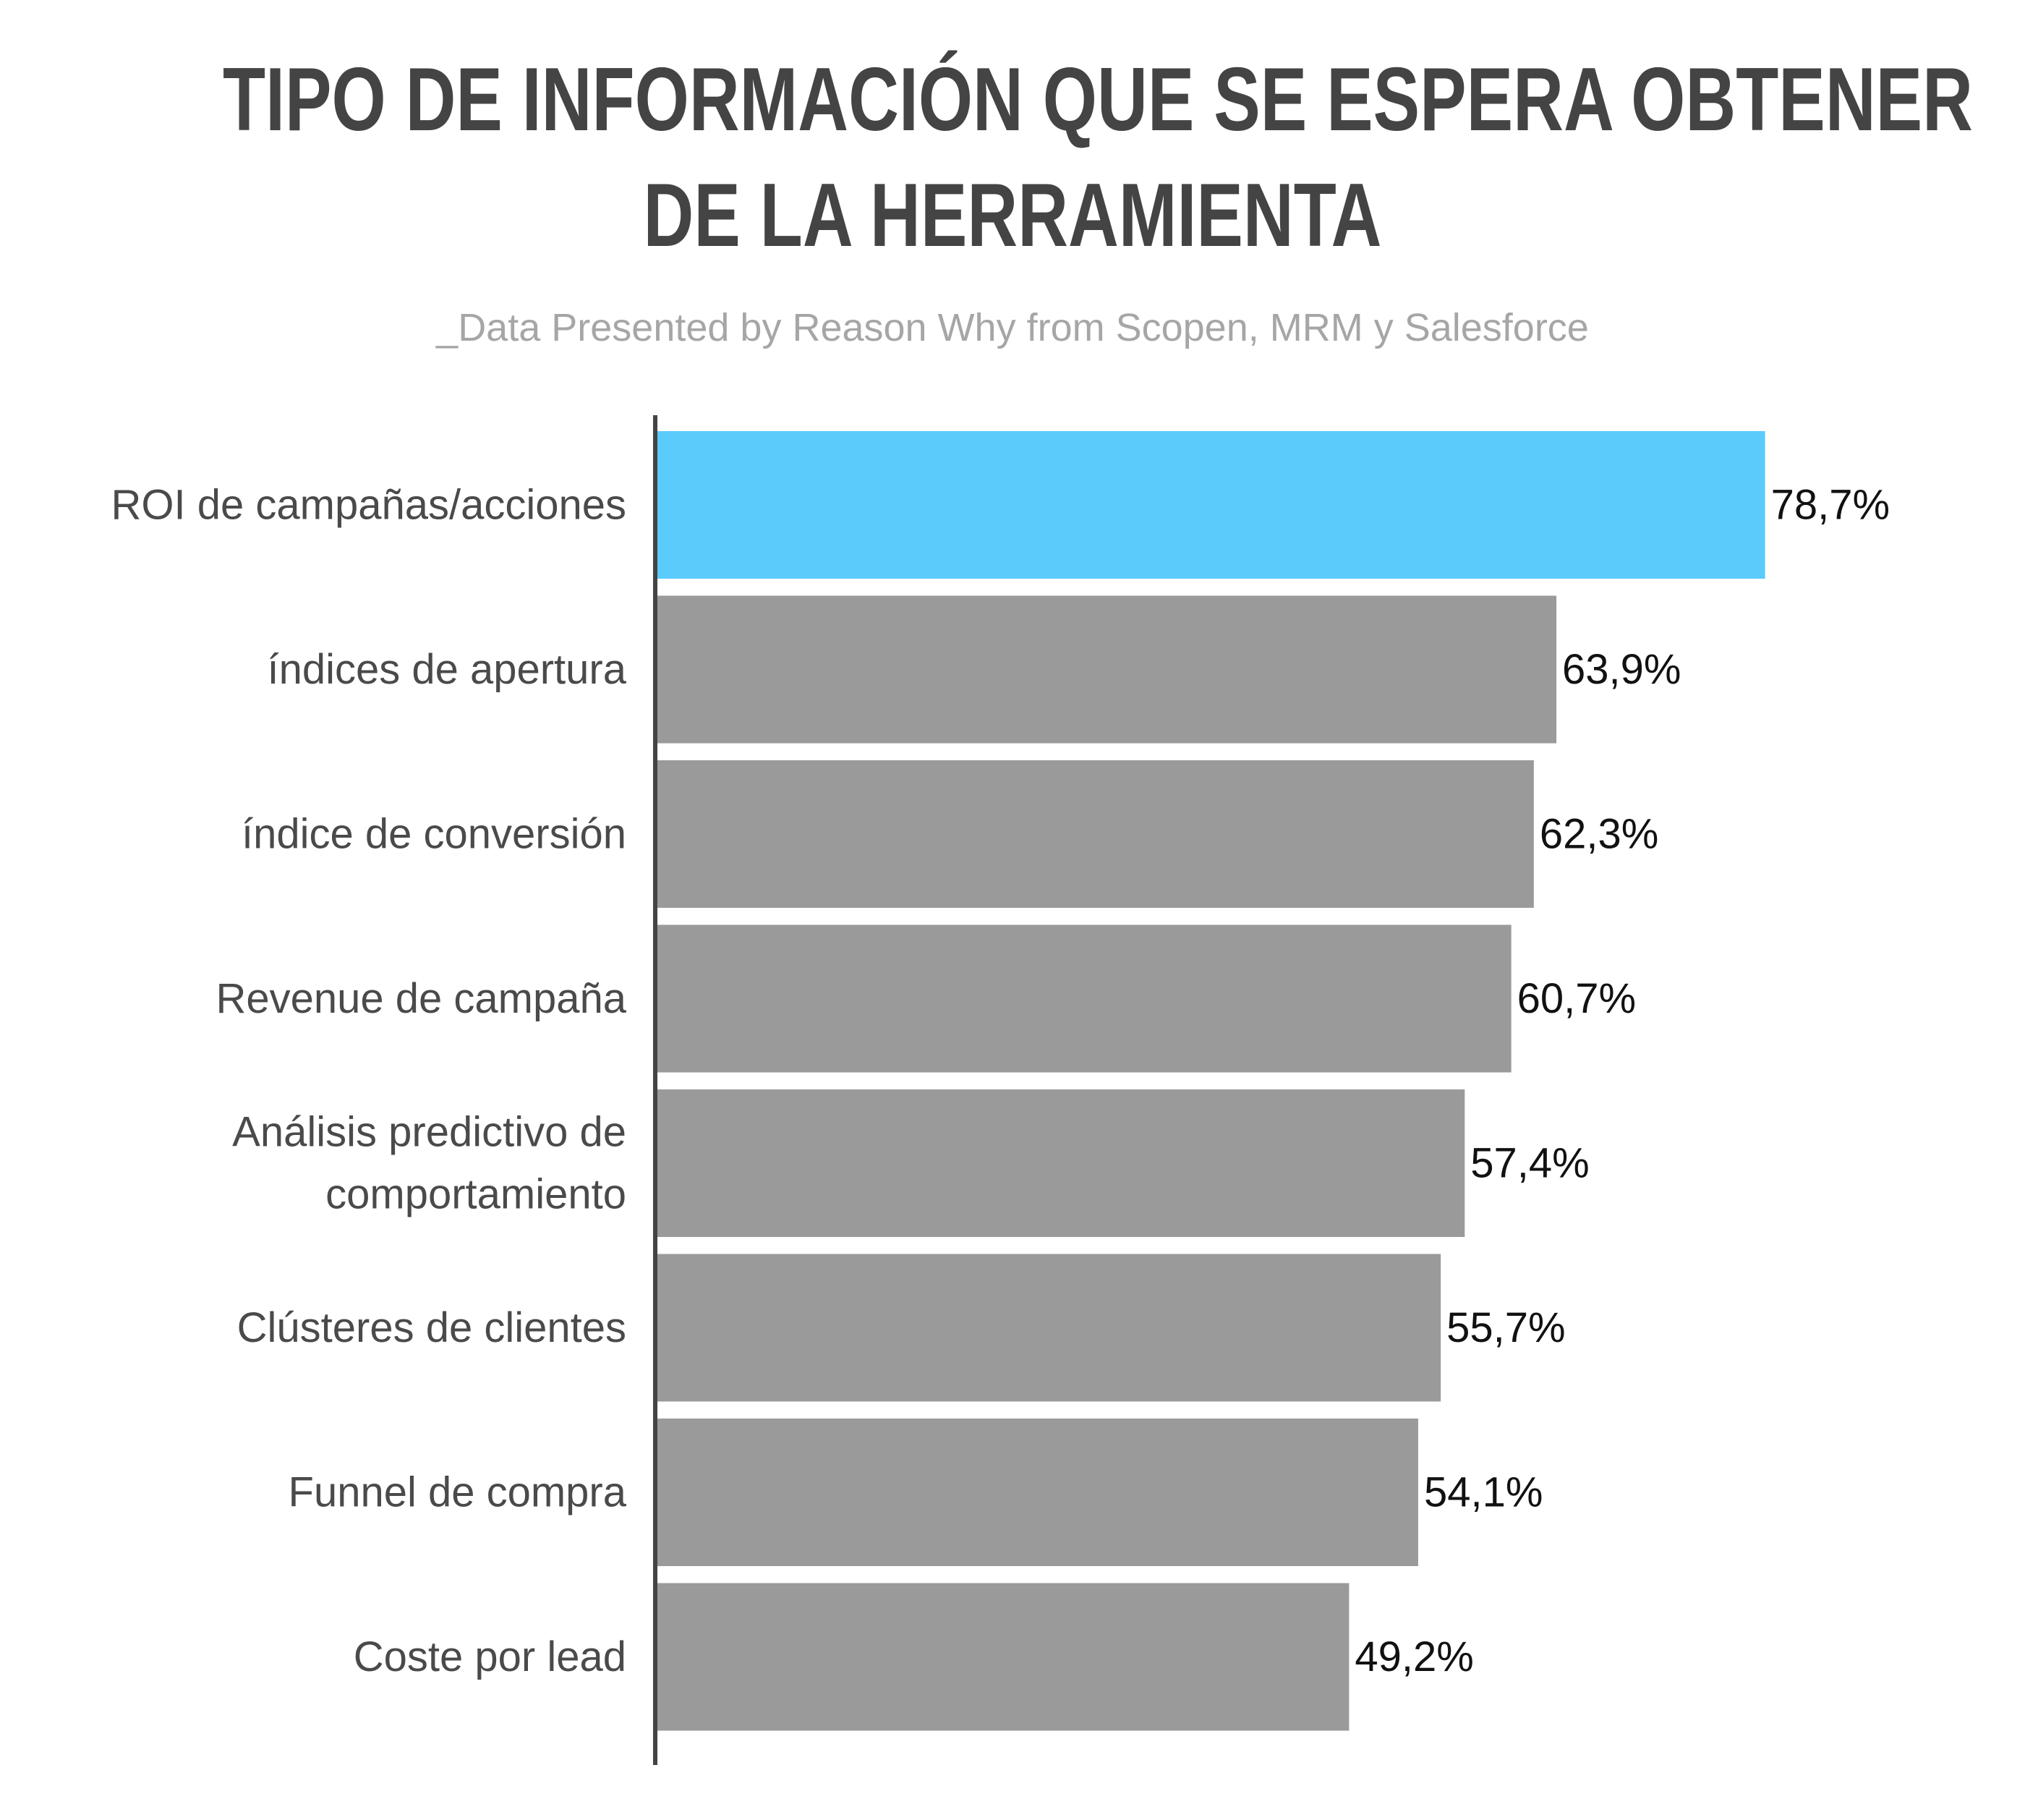  Describe the element at coordinates (1576, 998) in the screenshot. I see `value-label-4: 60,7%` at that location.